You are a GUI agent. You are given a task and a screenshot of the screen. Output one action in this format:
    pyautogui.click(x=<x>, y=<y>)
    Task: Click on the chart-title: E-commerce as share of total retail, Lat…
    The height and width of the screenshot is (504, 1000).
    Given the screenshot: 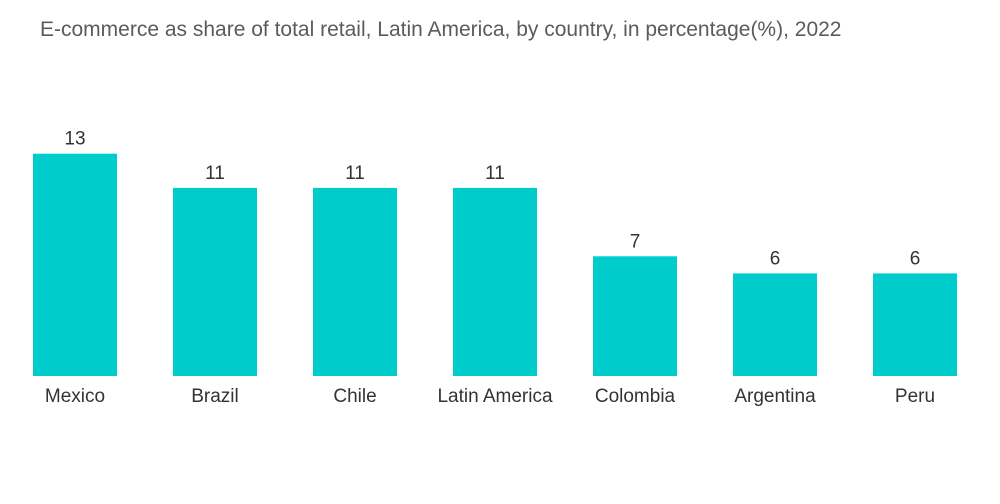 What is the action you would take?
    pyautogui.click(x=441, y=29)
    